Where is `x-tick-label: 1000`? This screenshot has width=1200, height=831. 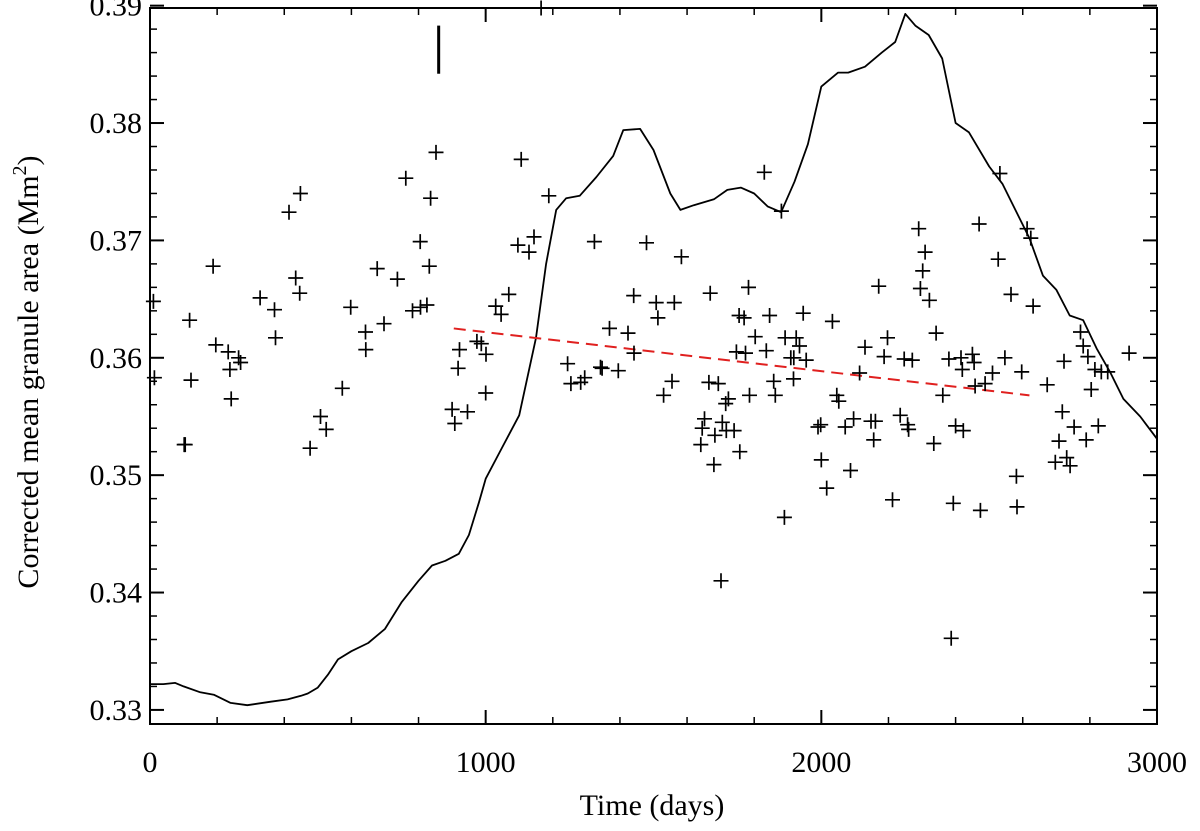
x-tick-label: 1000 is located at coordinates (486, 762).